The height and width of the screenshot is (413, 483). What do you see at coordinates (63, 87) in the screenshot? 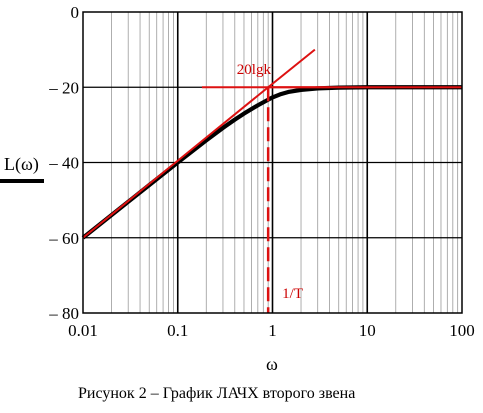
I see `y-tick-label: – 20` at bounding box center [63, 87].